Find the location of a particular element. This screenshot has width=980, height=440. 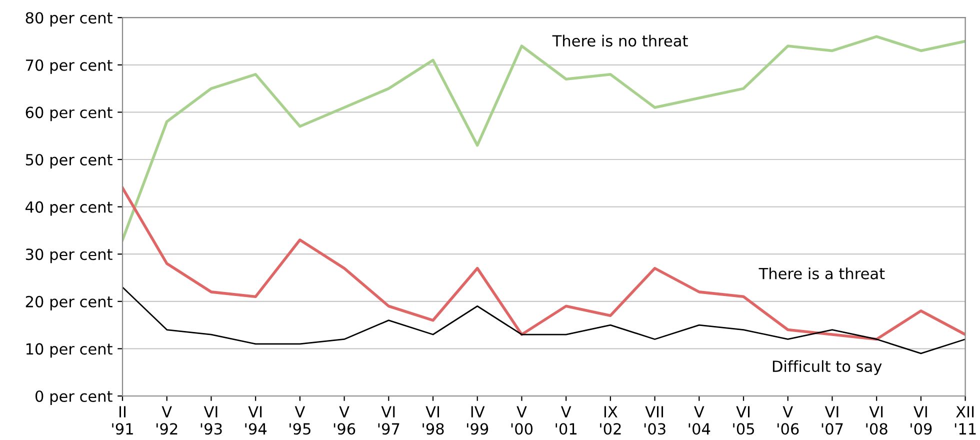

y-tick-label: 50 per cent is located at coordinates (69, 161).